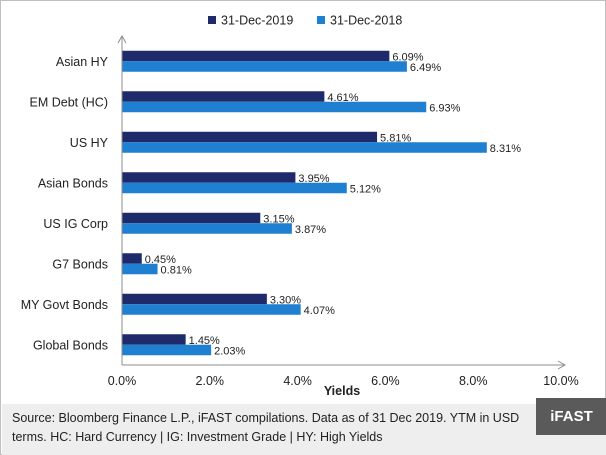  What do you see at coordinates (69, 102) in the screenshot?
I see `category-label: EM Debt (HC)` at bounding box center [69, 102].